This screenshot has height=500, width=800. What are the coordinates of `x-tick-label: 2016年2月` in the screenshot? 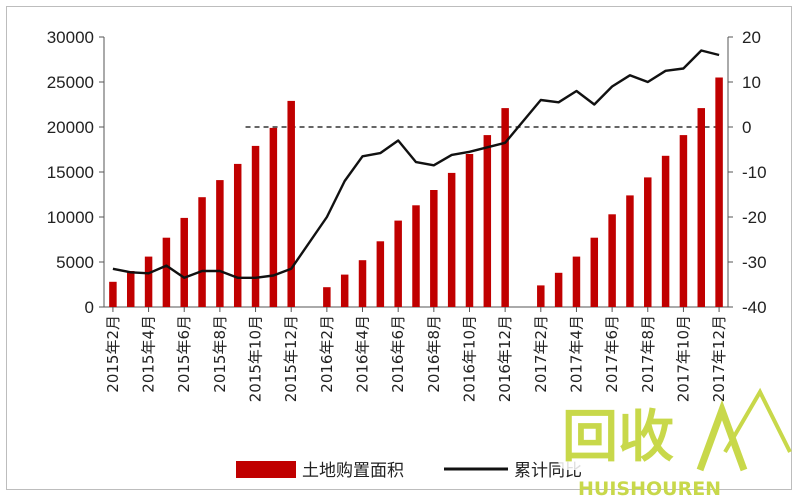 It's located at (327, 354).